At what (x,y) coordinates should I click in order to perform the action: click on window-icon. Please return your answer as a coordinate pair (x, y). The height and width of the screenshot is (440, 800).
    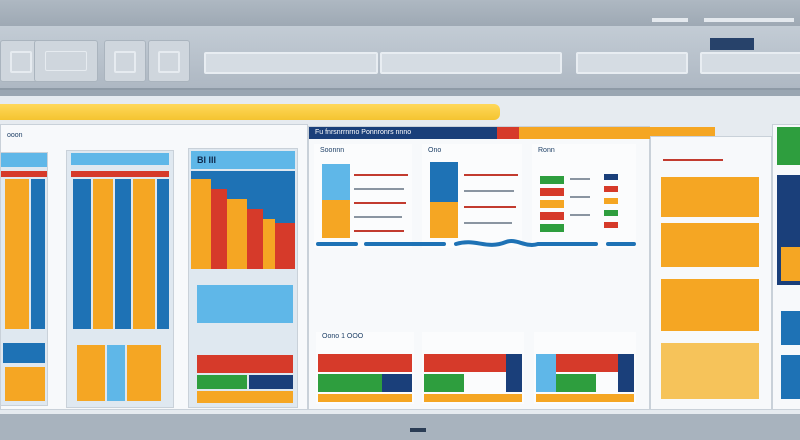
    Looking at the image, I should click on (169, 62).